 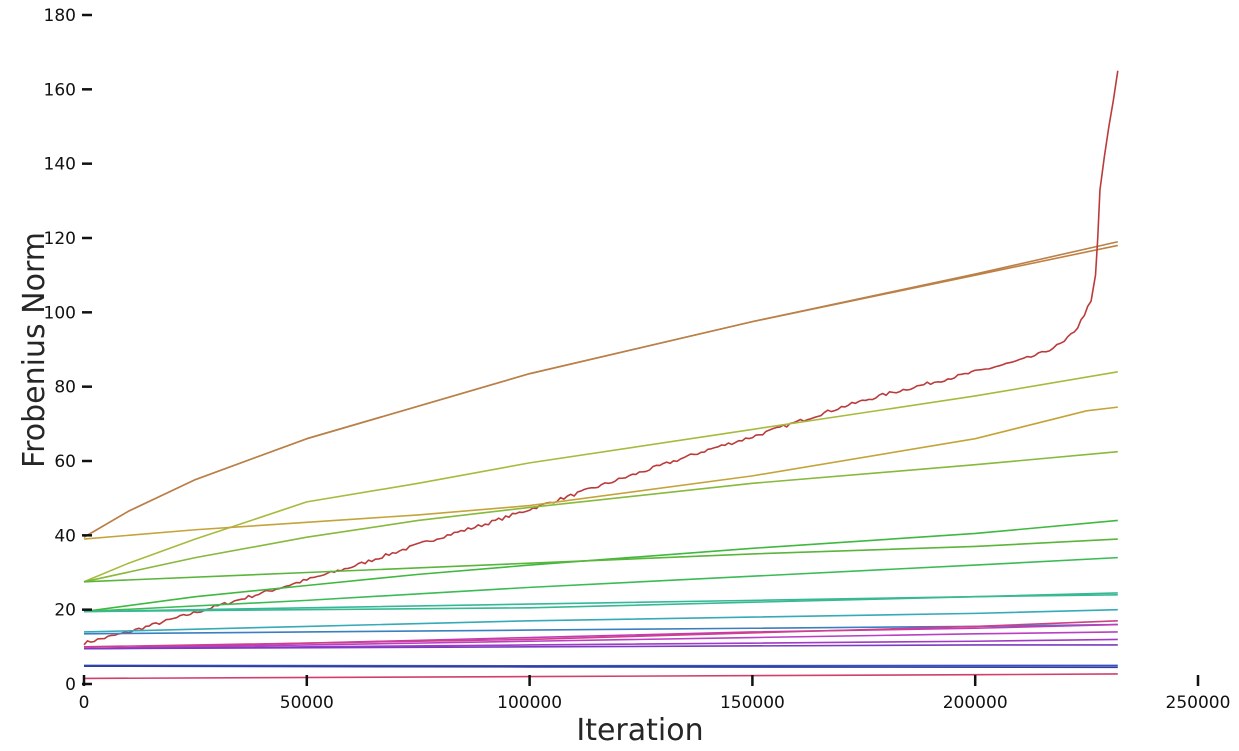 I want to click on y-tick-label: 120, so click(x=60, y=239).